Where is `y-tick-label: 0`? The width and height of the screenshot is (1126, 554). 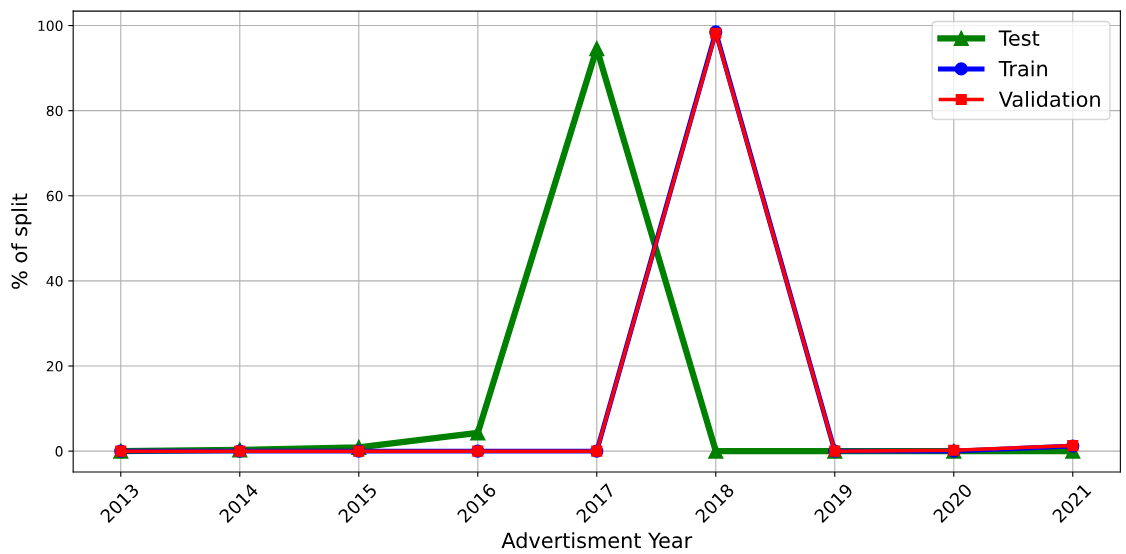 y-tick-label: 0 is located at coordinates (59, 451).